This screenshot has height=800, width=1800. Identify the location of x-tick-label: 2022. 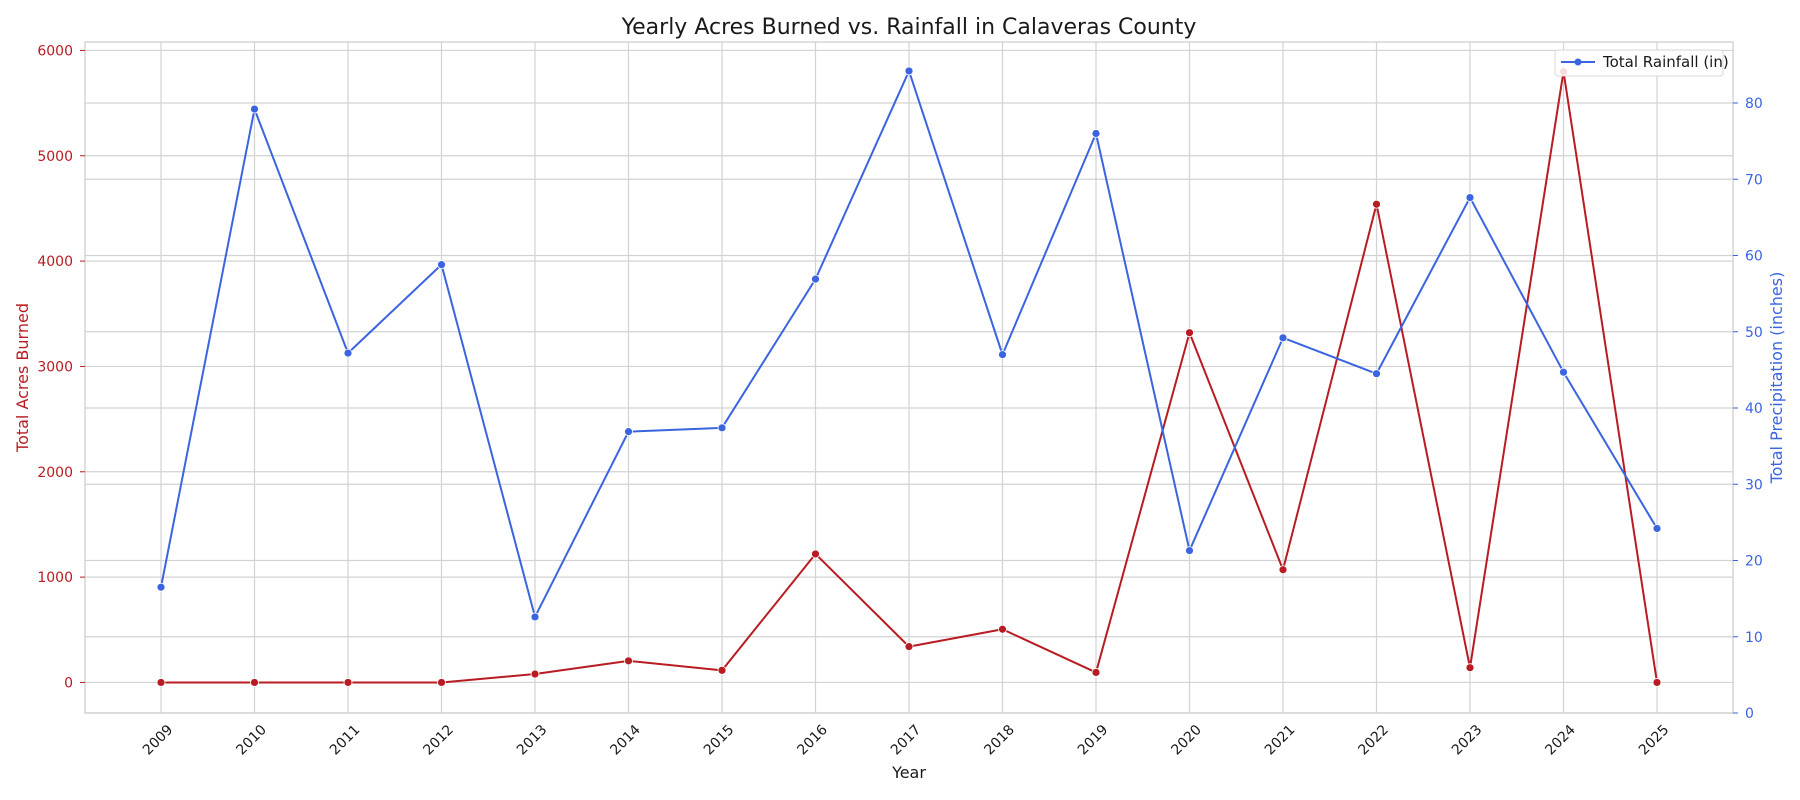
(1373, 740).